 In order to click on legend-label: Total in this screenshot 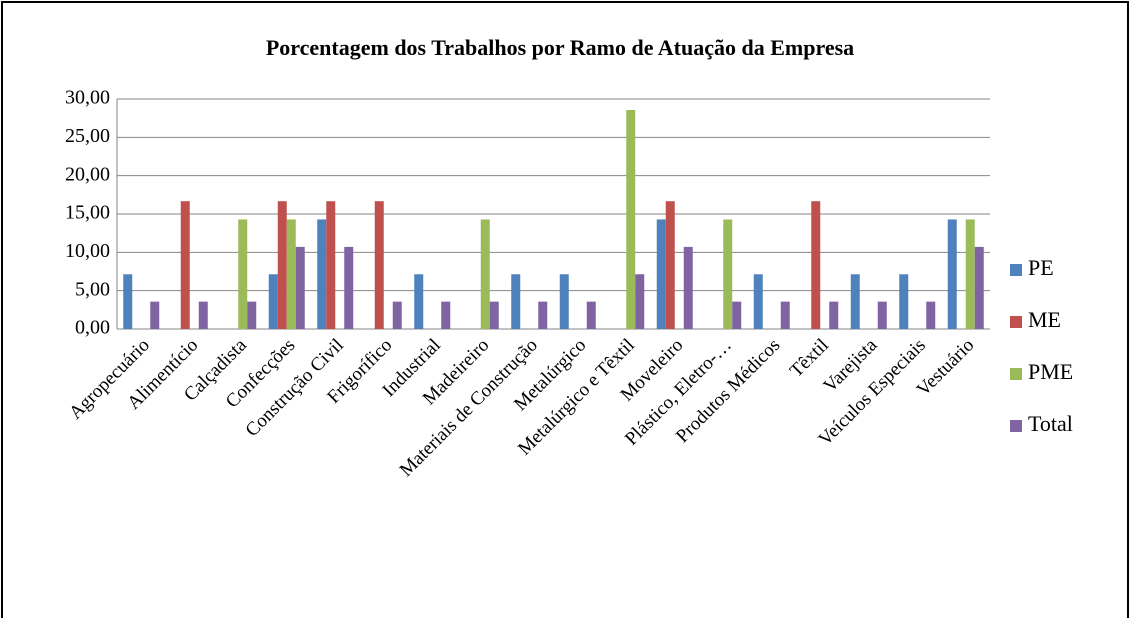, I will do `click(1050, 423)`.